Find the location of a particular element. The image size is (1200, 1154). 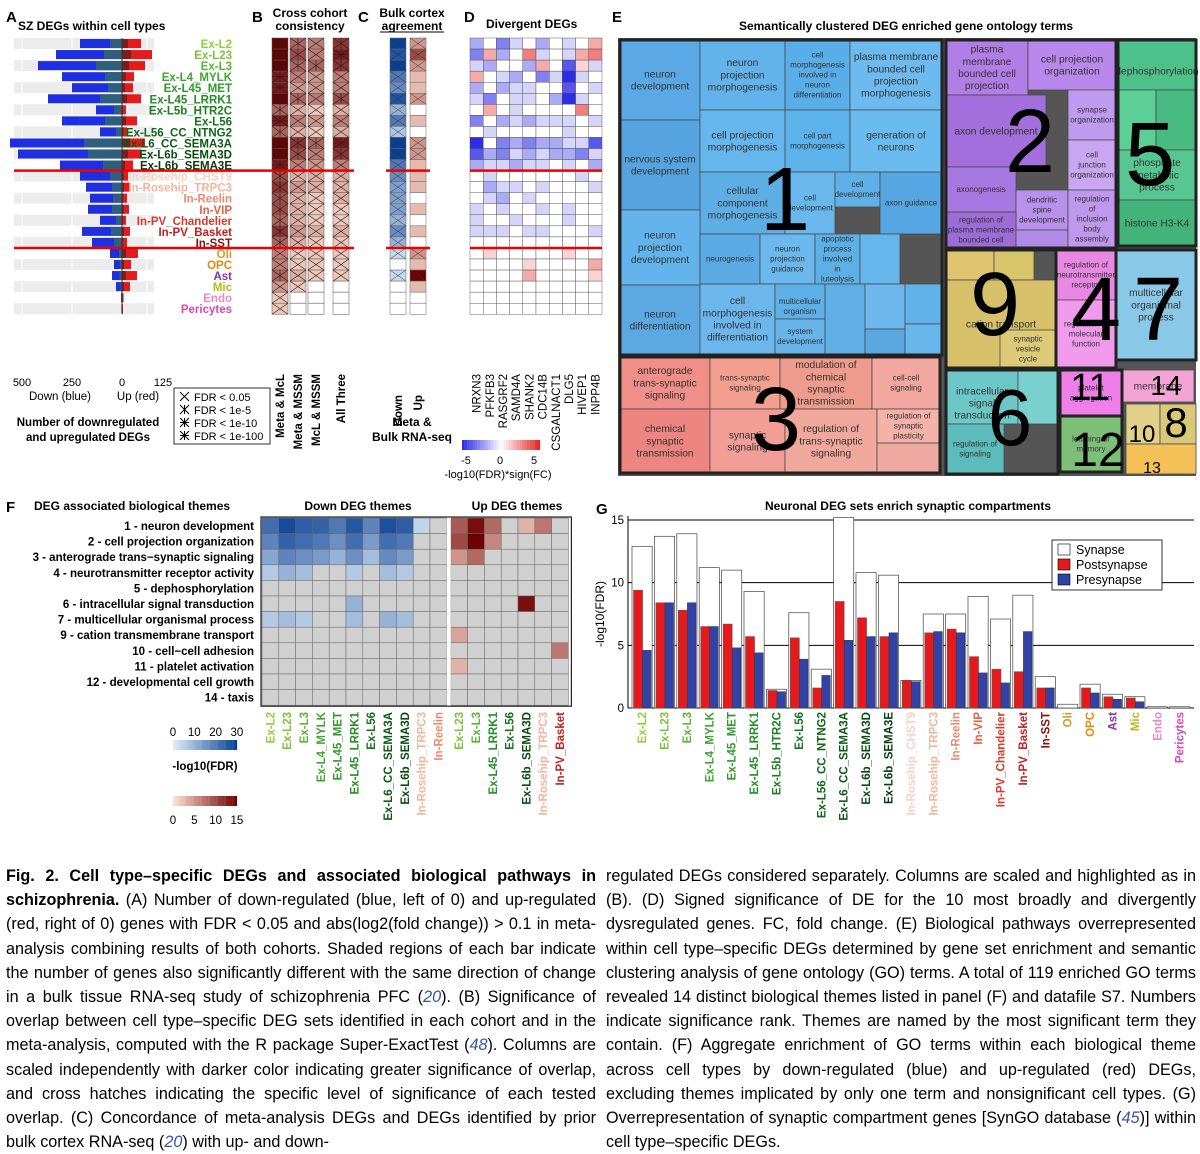

cluster-number: 8 is located at coordinates (1175, 422).